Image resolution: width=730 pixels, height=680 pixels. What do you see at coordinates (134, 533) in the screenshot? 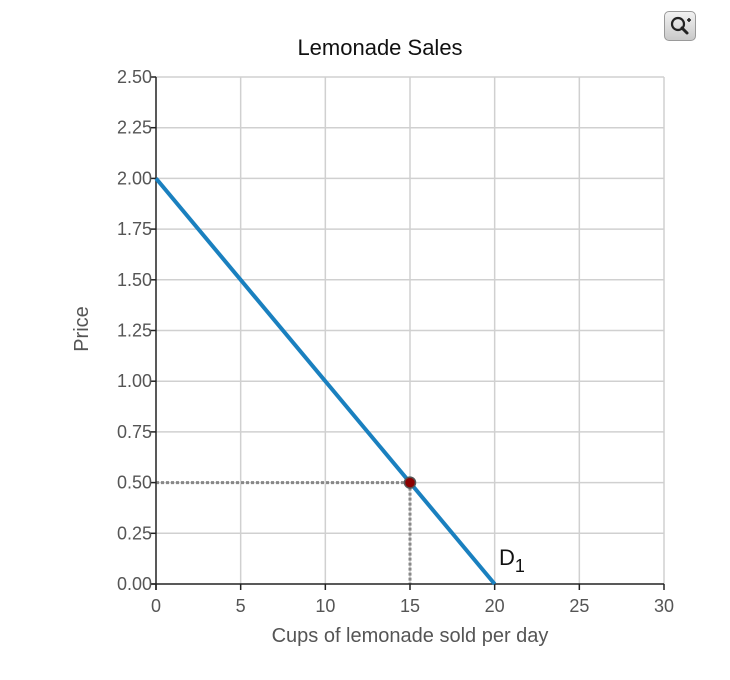
I see `y-tick-label-1: 0.25` at bounding box center [134, 533].